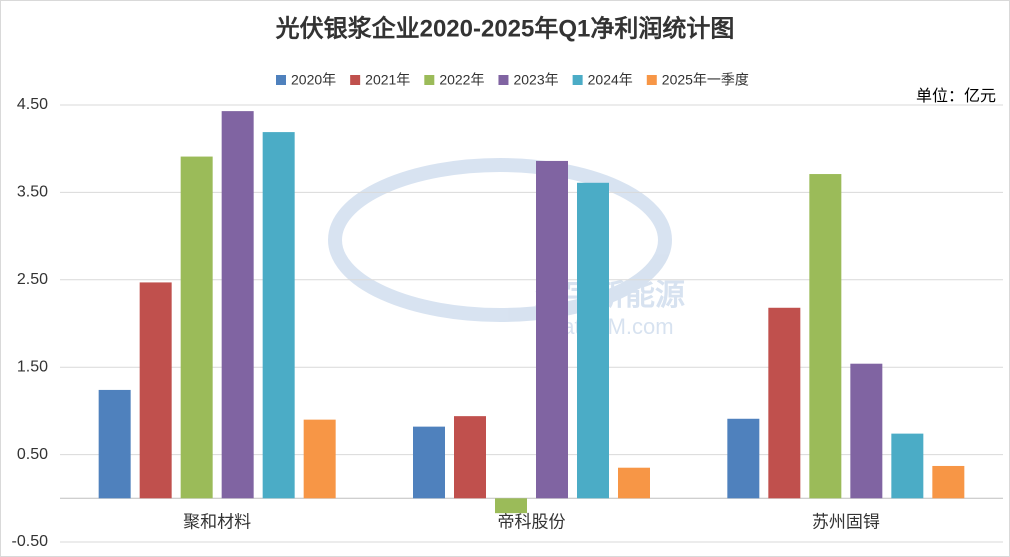  What do you see at coordinates (705, 80) in the screenshot?
I see `legend-label: 2025年一季度` at bounding box center [705, 80].